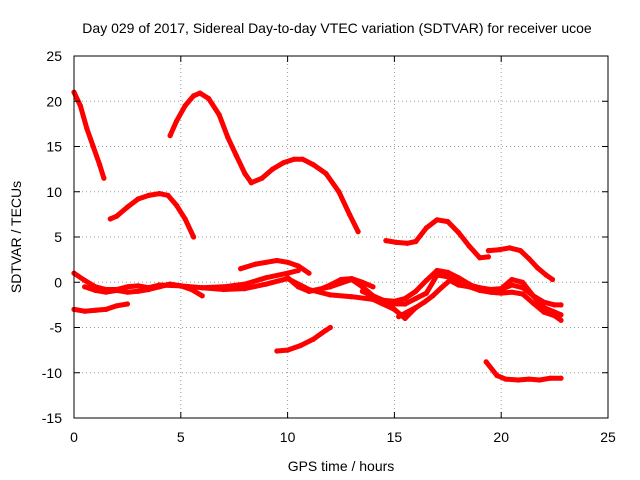 Image resolution: width=640 pixels, height=480 pixels. Describe the element at coordinates (56, 328) in the screenshot. I see `y-tick-label: -5` at that location.